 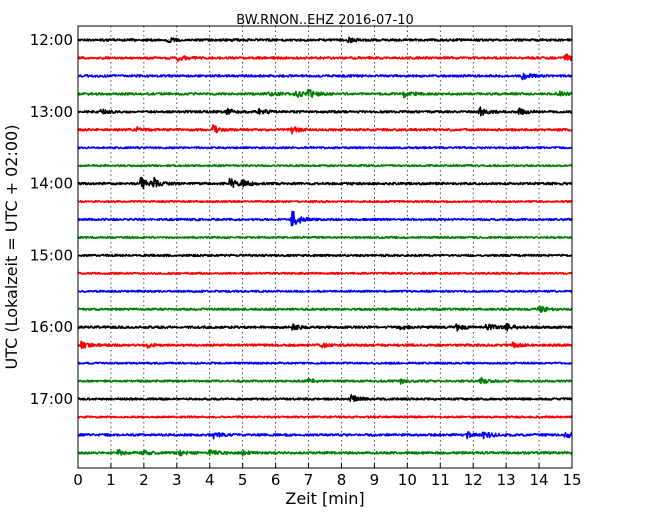 I want to click on x-tick-label: 14, so click(x=539, y=480).